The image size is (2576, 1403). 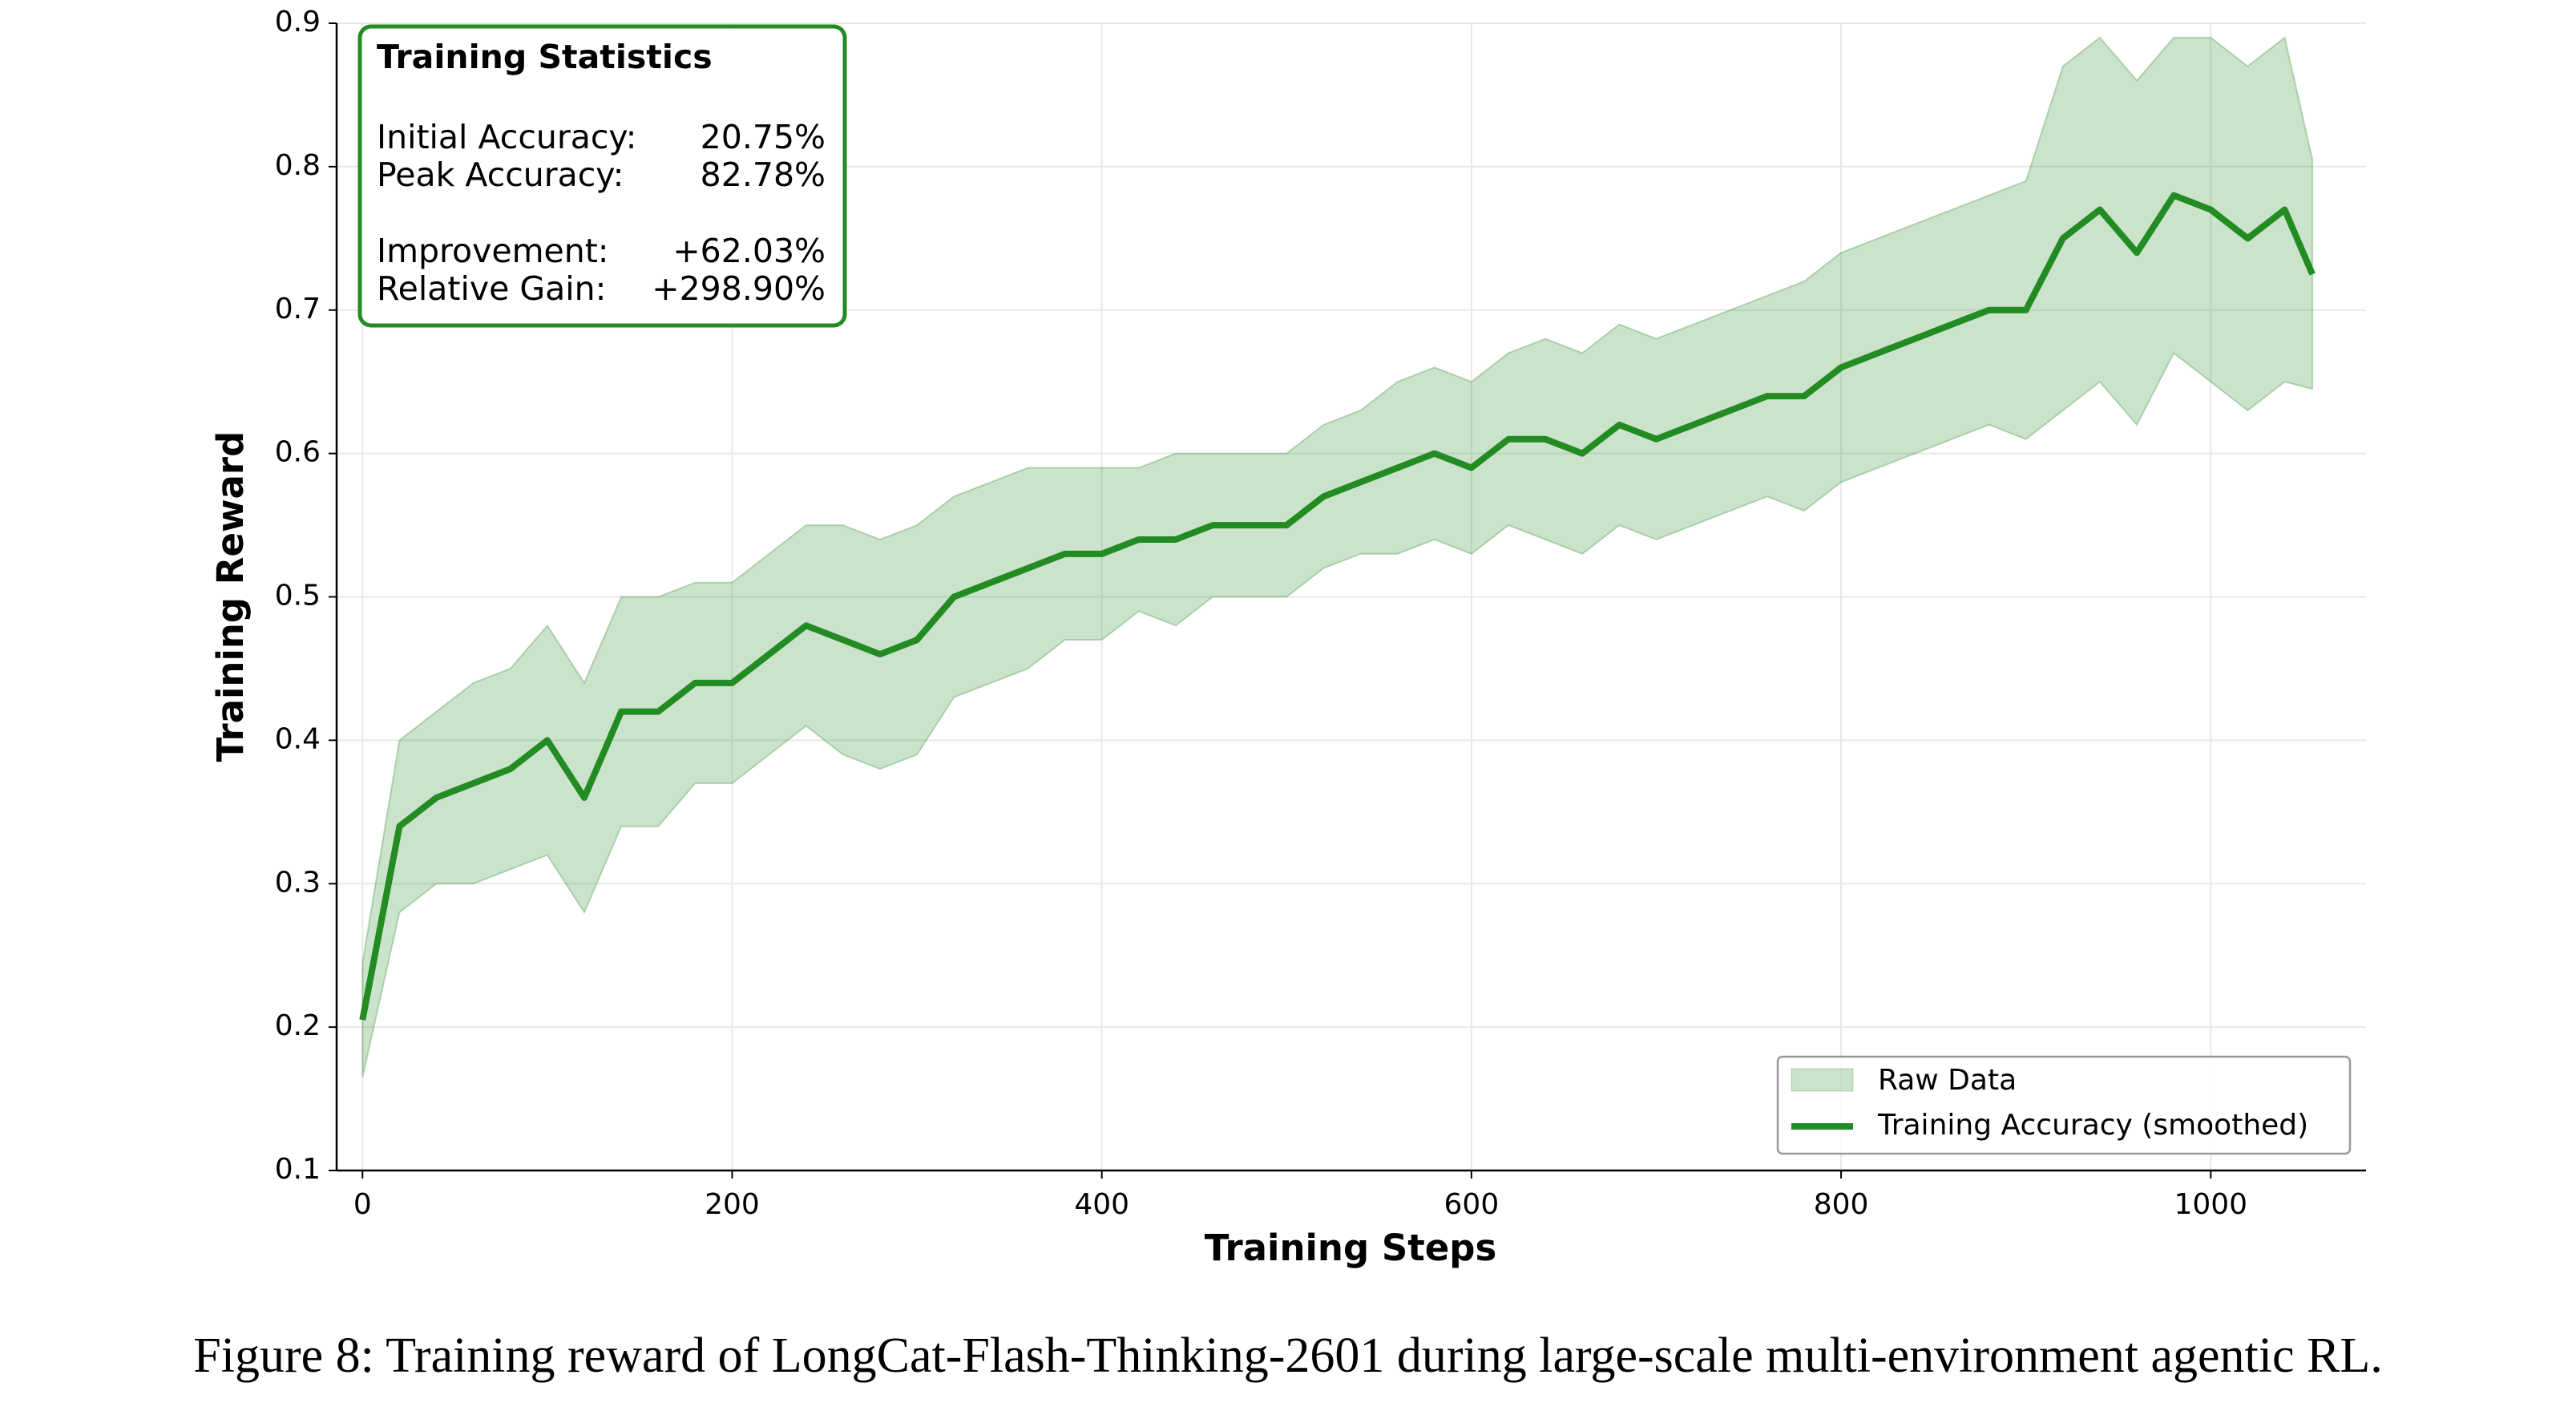 What do you see at coordinates (500, 175) in the screenshot?
I see `stat-label: Peak Accuracy:` at bounding box center [500, 175].